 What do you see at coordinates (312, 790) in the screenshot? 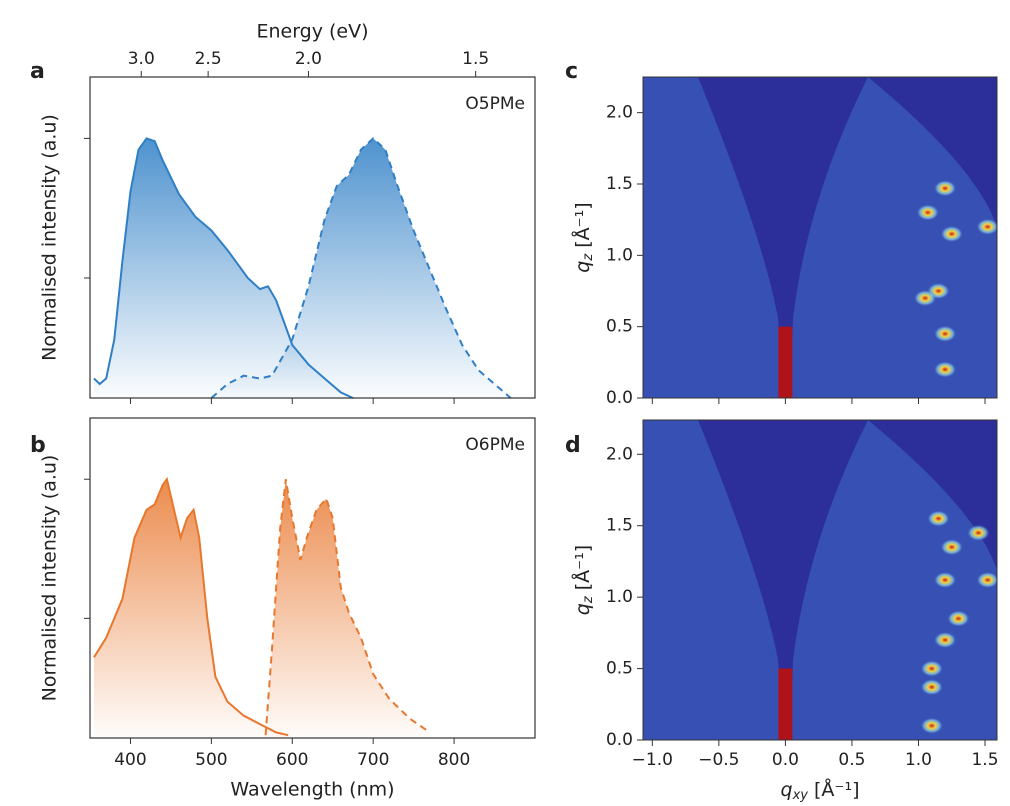
I see `x-axis-title: Wavelength (nm)` at bounding box center [312, 790].